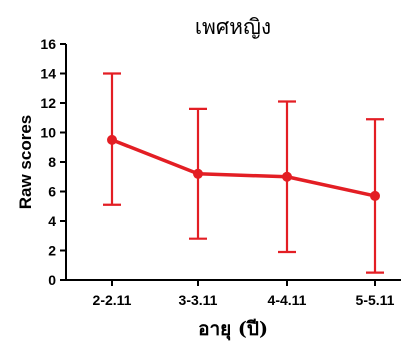 This screenshot has width=410, height=347. I want to click on y-tick-label: 8, so click(52, 162).